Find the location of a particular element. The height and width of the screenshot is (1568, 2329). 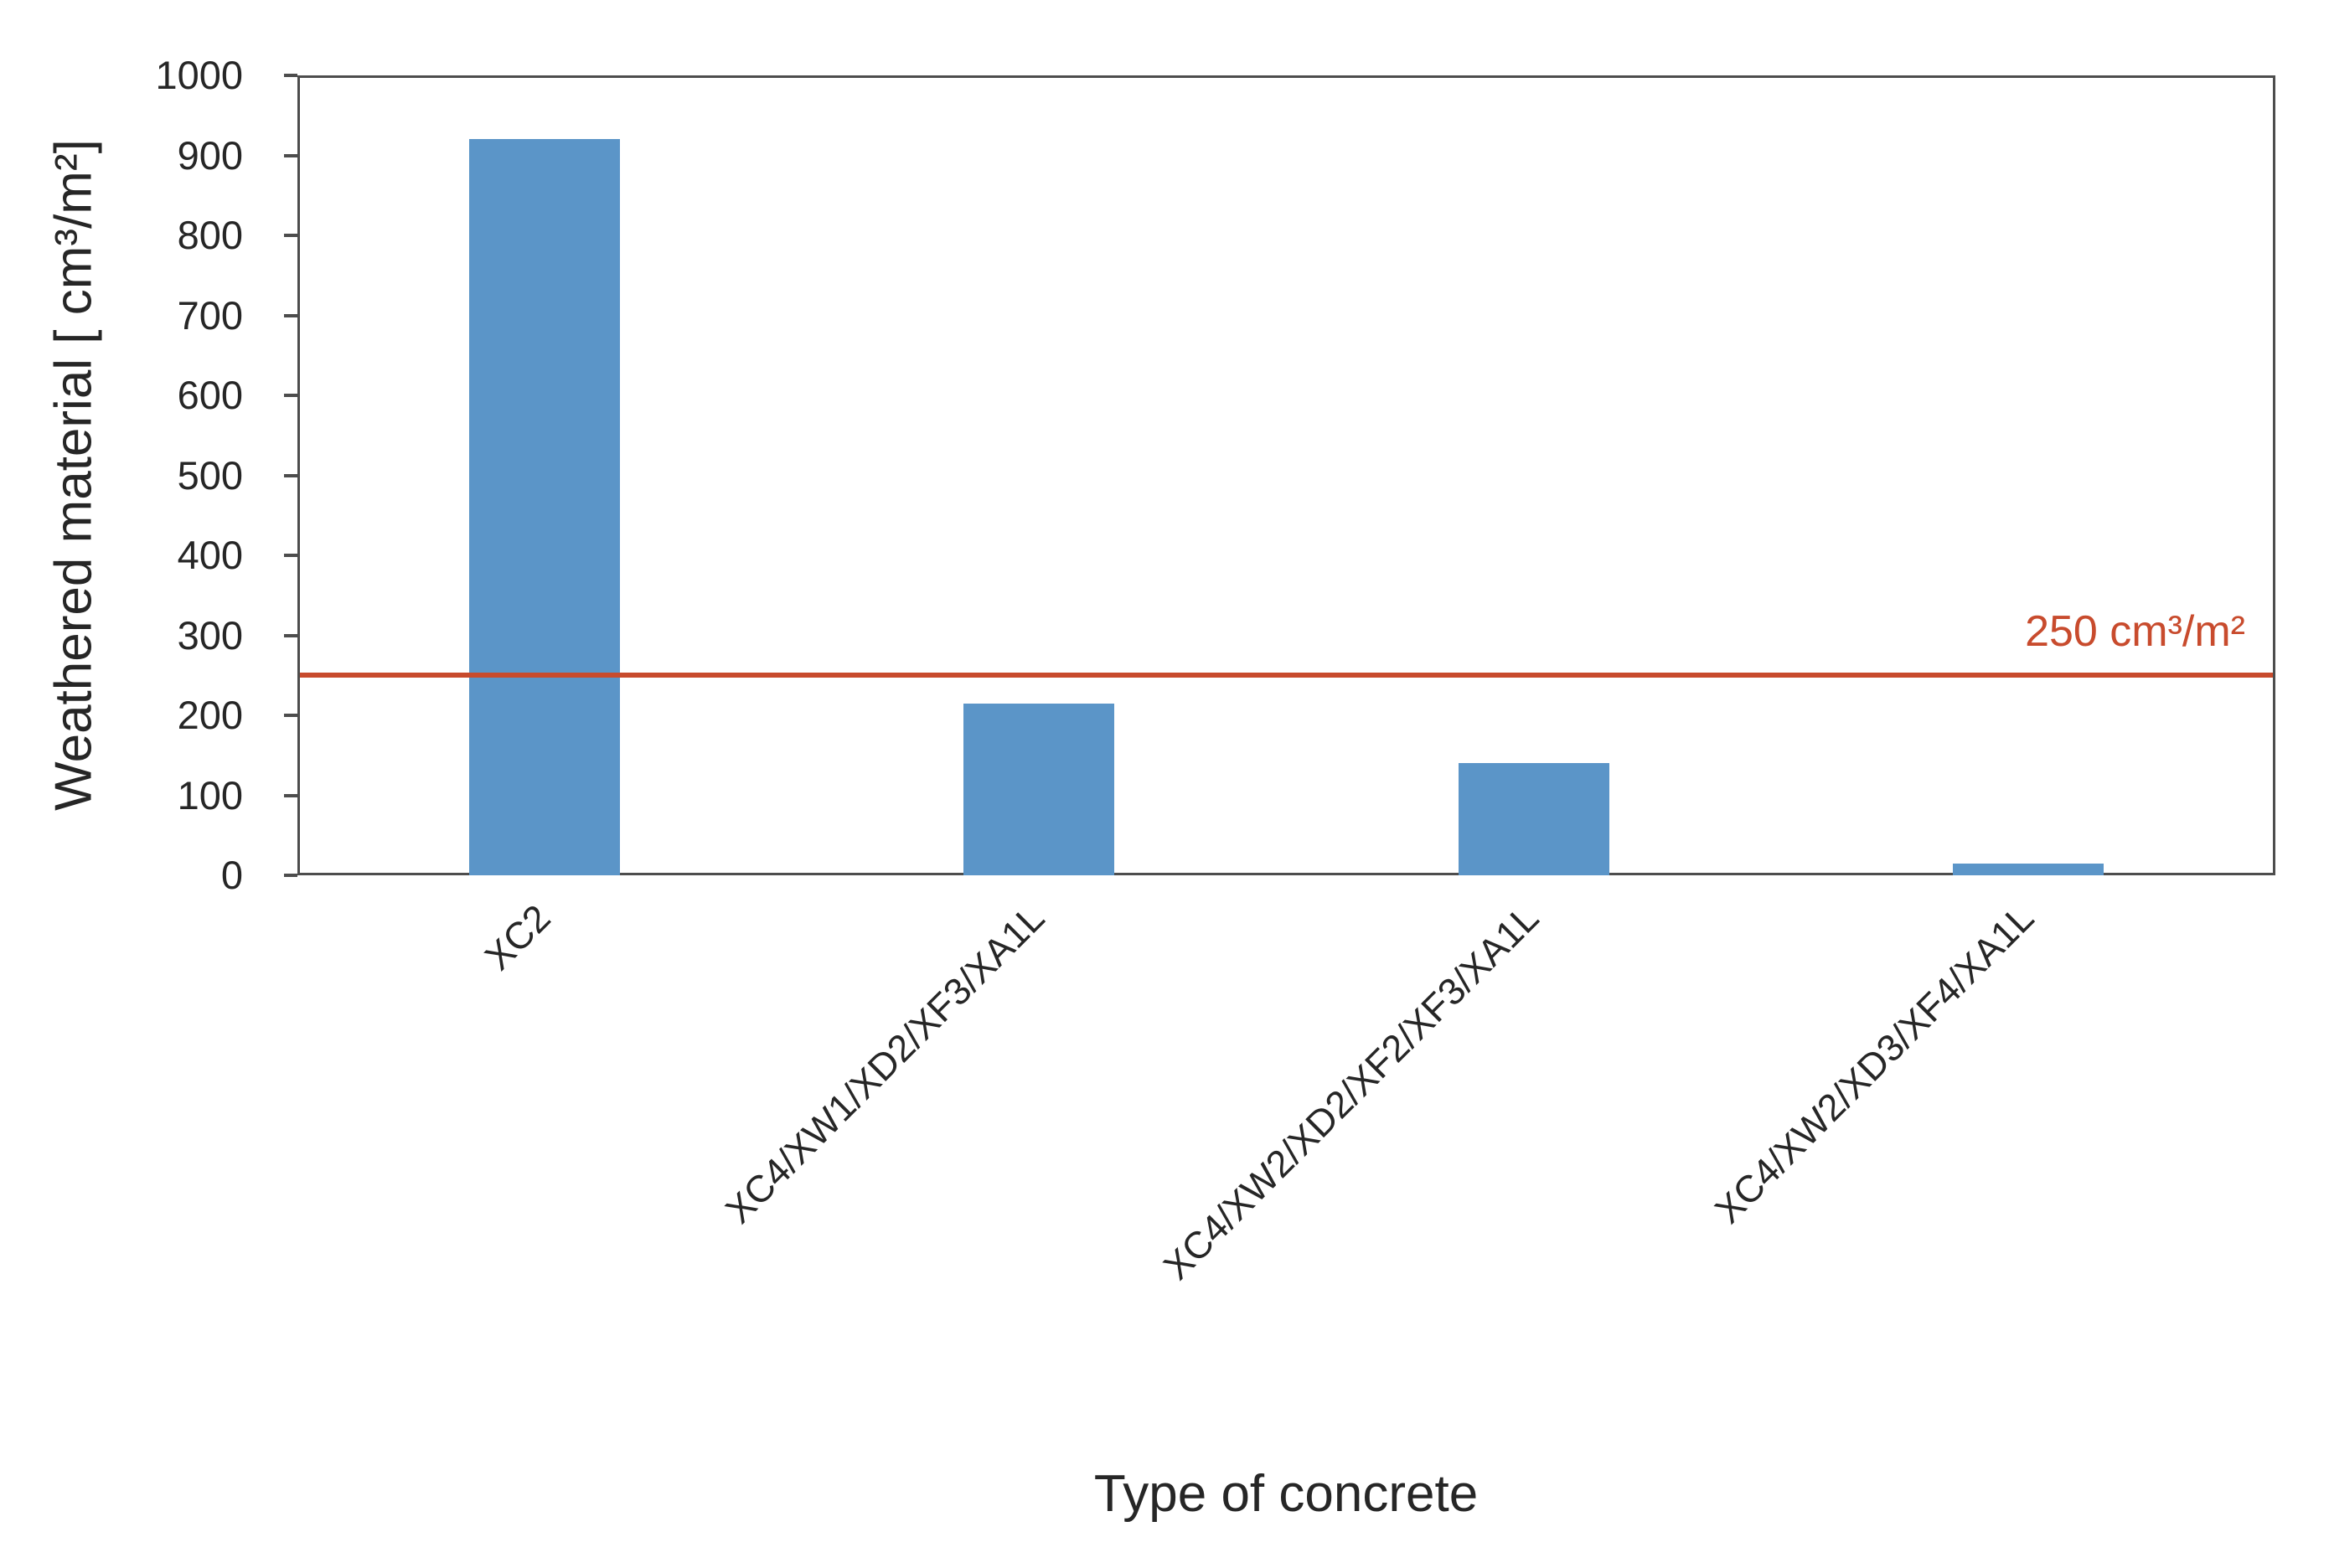

x-axis-title: Type of concrete is located at coordinates (1286, 1494).